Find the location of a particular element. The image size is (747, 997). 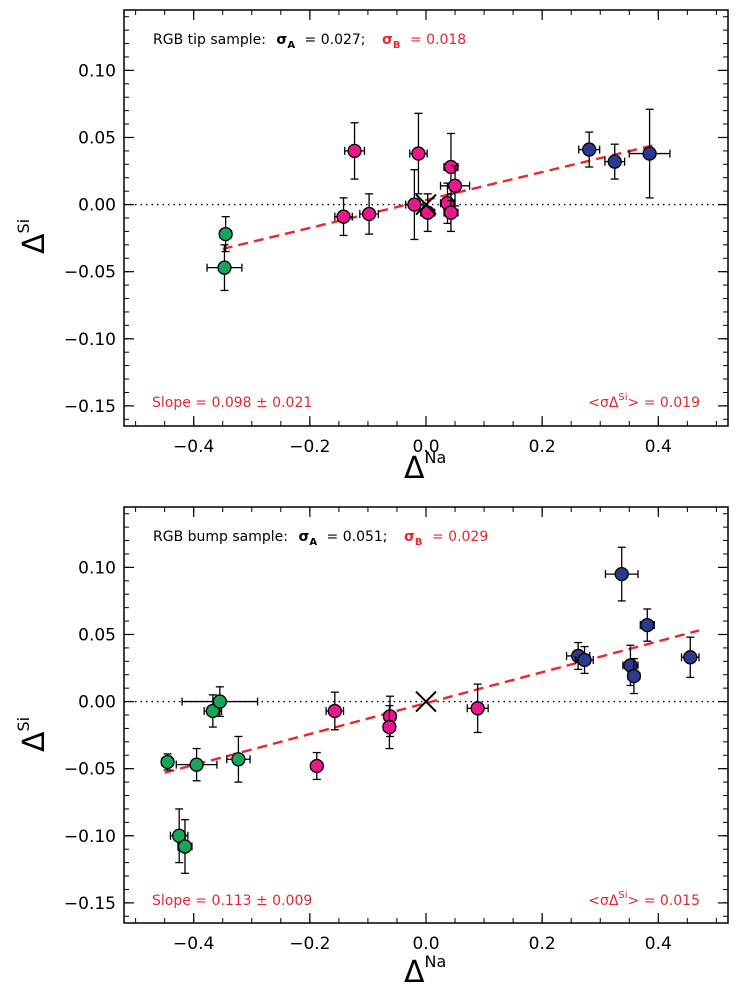

mean-sigma-value: > = 0.019 is located at coordinates (664, 403).